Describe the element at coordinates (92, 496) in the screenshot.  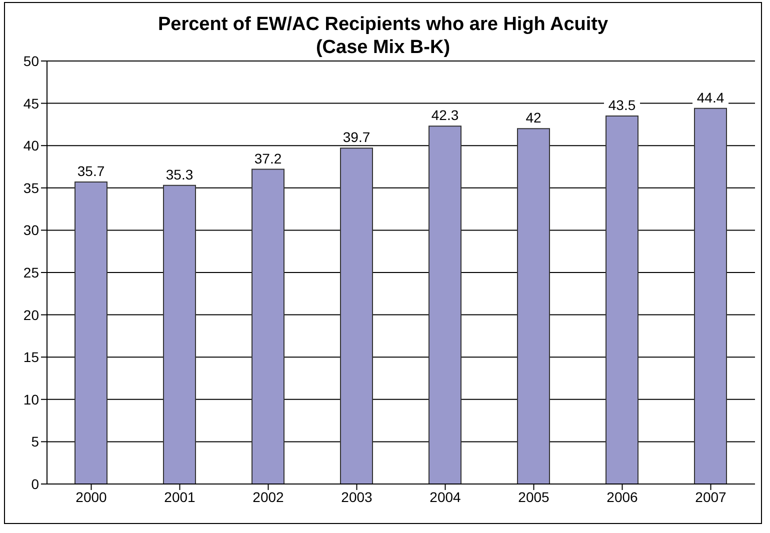
I see `x-tick-label: 2000` at that location.